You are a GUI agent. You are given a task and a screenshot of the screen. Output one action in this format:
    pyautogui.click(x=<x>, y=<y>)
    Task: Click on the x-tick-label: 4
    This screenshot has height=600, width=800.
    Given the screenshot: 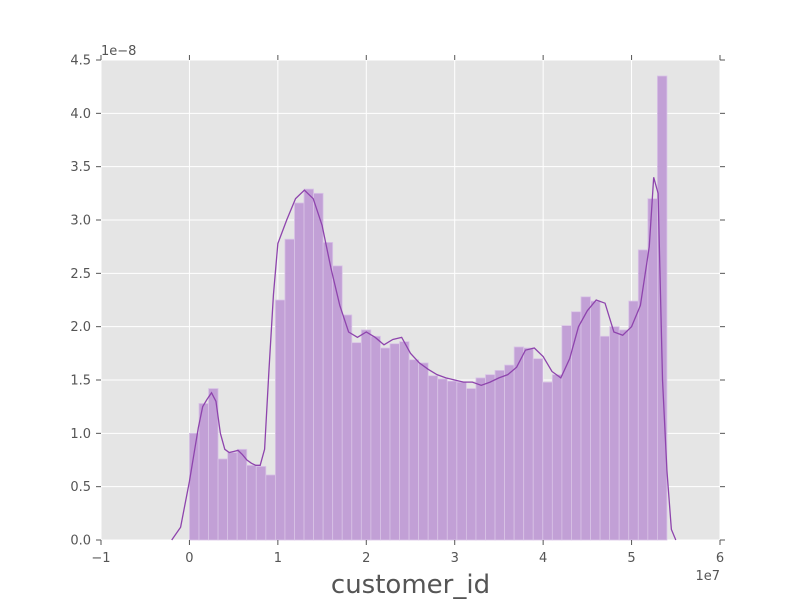 What is the action you would take?
    pyautogui.click(x=543, y=558)
    